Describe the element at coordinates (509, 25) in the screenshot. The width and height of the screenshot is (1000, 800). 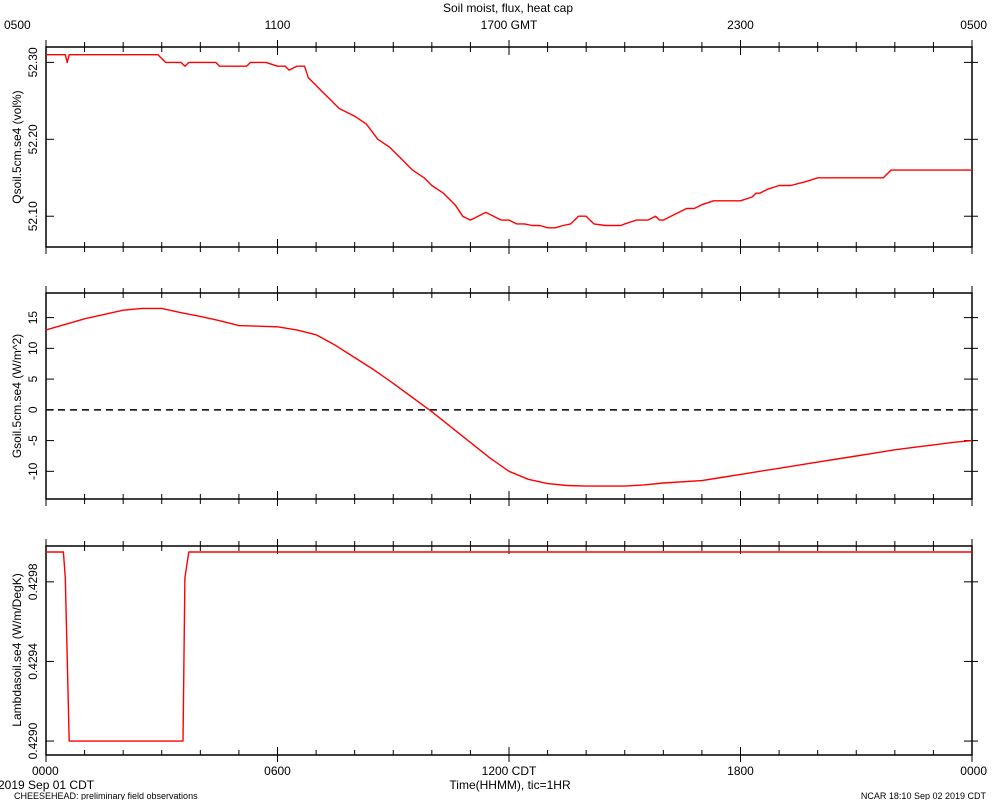
I see `top-tick-label: 1700 GMT` at that location.